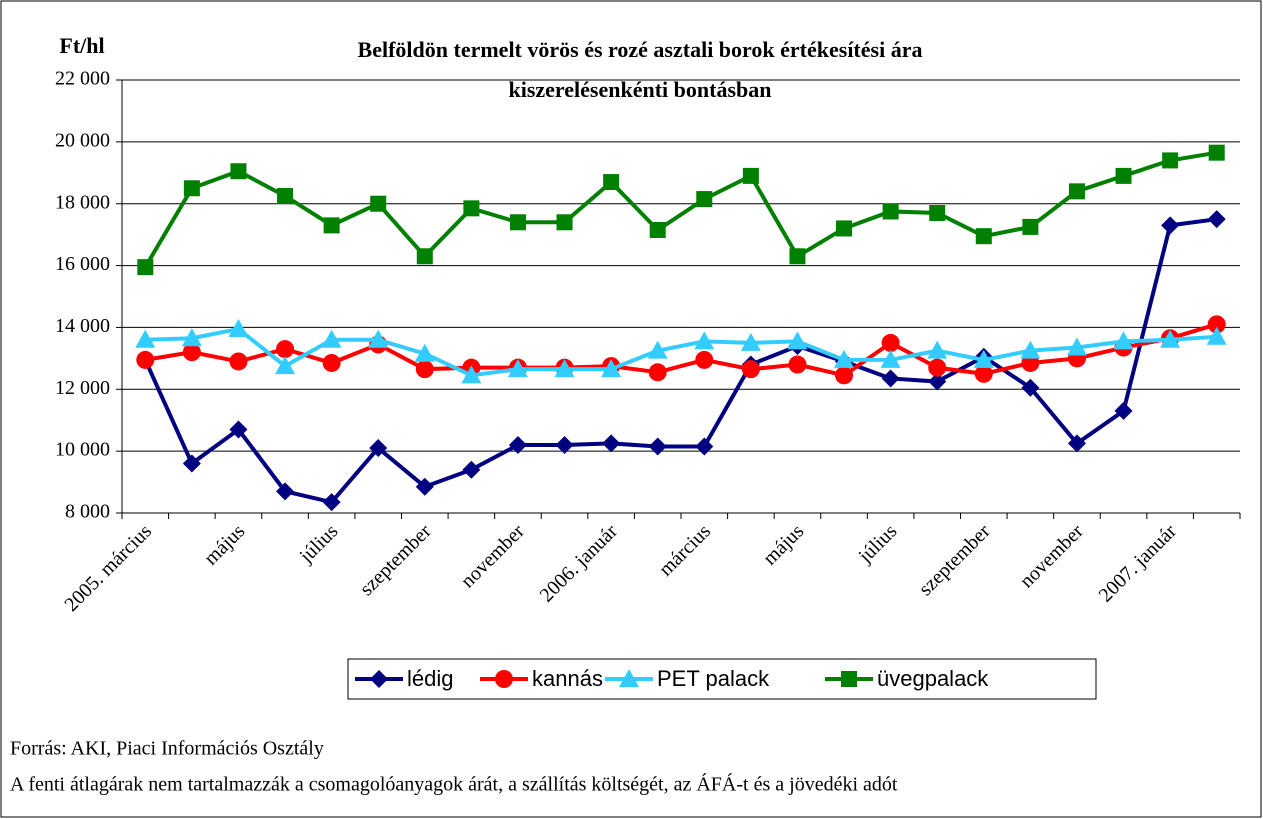 This screenshot has height=819, width=1263. Describe the element at coordinates (87, 512) in the screenshot. I see `y-tick-label: 8 000` at that location.